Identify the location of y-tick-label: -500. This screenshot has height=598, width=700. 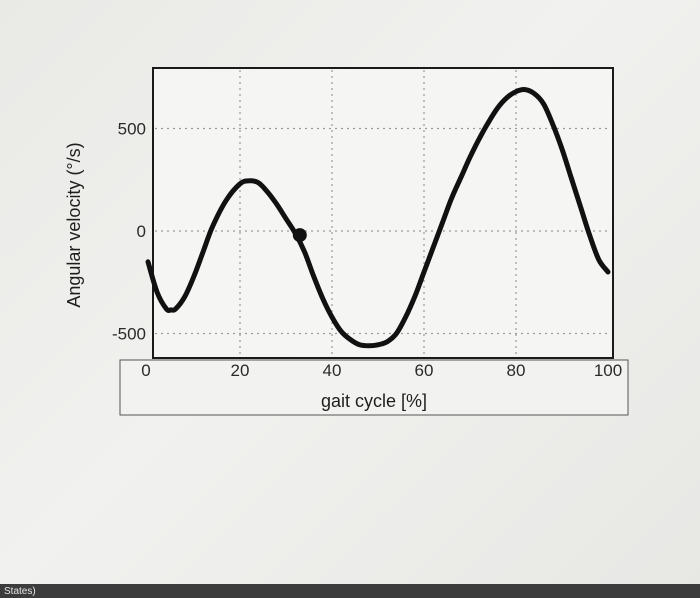
(129, 334).